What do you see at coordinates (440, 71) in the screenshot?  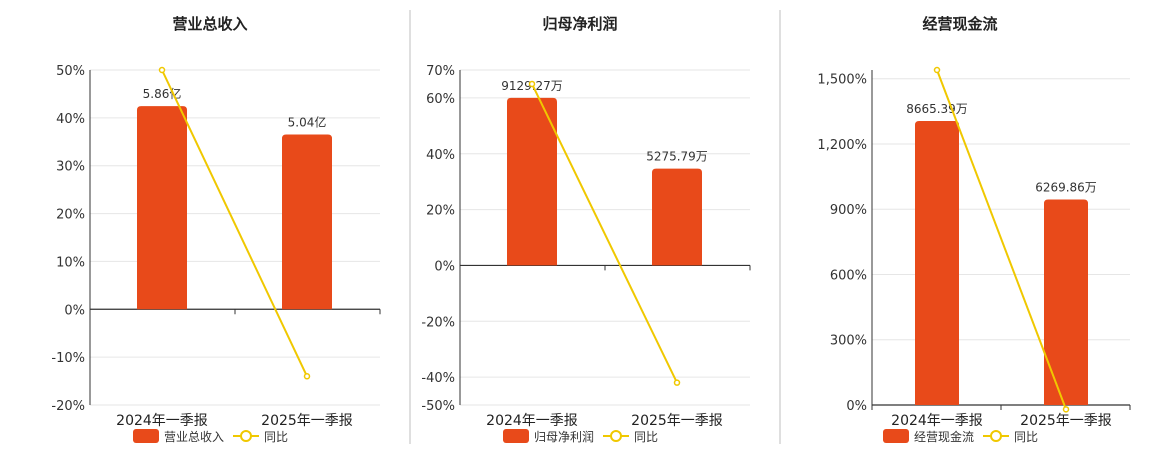 I see `y-tick-label: 70%` at bounding box center [440, 71].